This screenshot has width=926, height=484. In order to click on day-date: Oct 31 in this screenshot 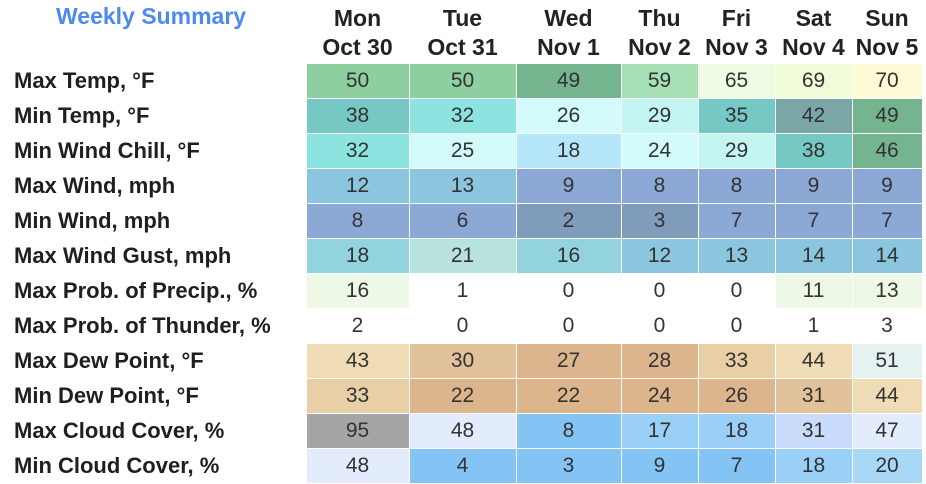, I will do `click(462, 47)`.